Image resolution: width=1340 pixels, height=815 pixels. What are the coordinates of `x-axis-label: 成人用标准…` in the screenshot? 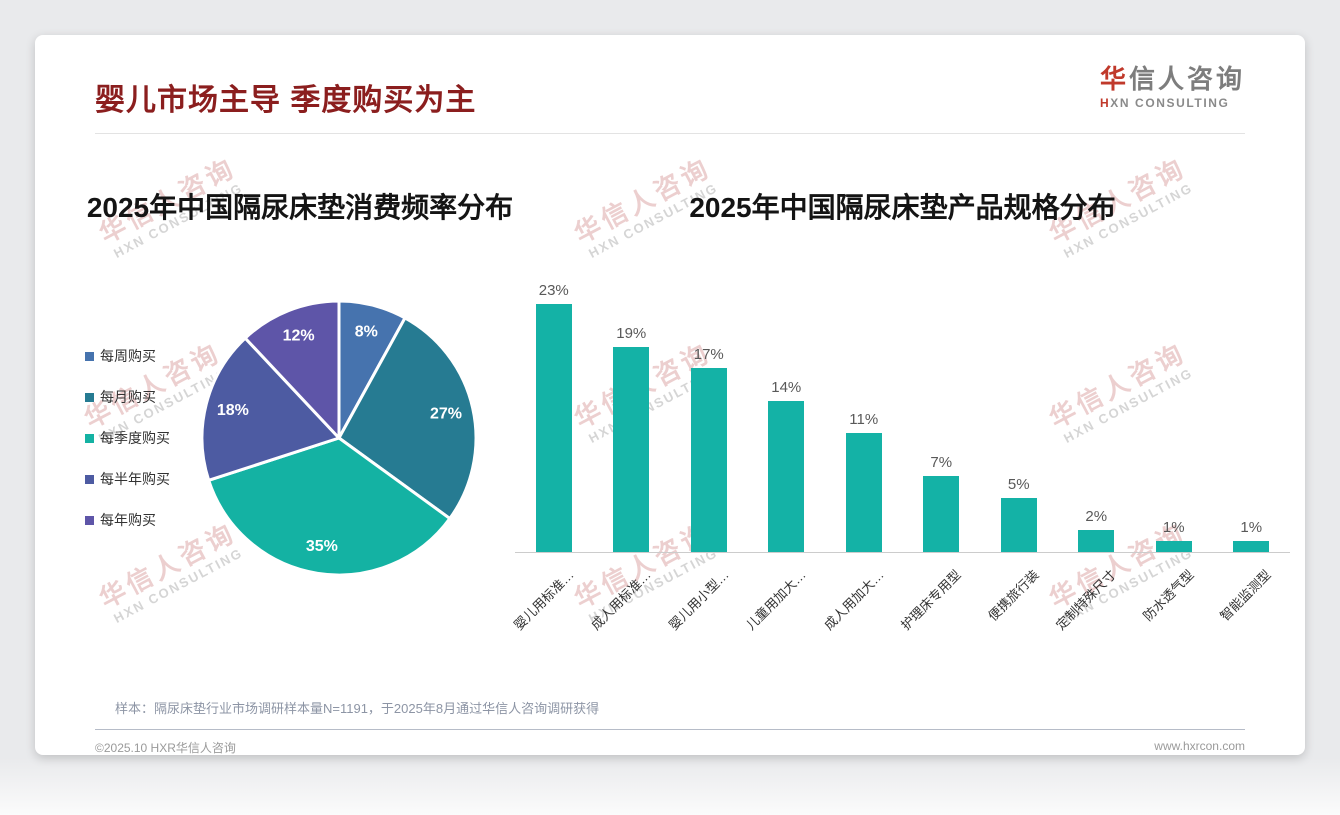 It's located at (621, 600).